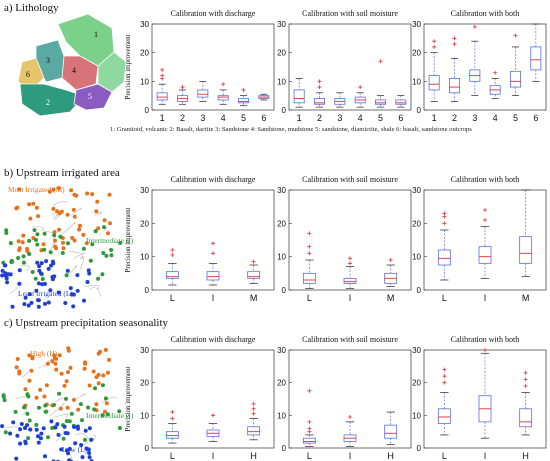 The height and width of the screenshot is (461, 550). I want to click on x-tick-label: L, so click(444, 298).